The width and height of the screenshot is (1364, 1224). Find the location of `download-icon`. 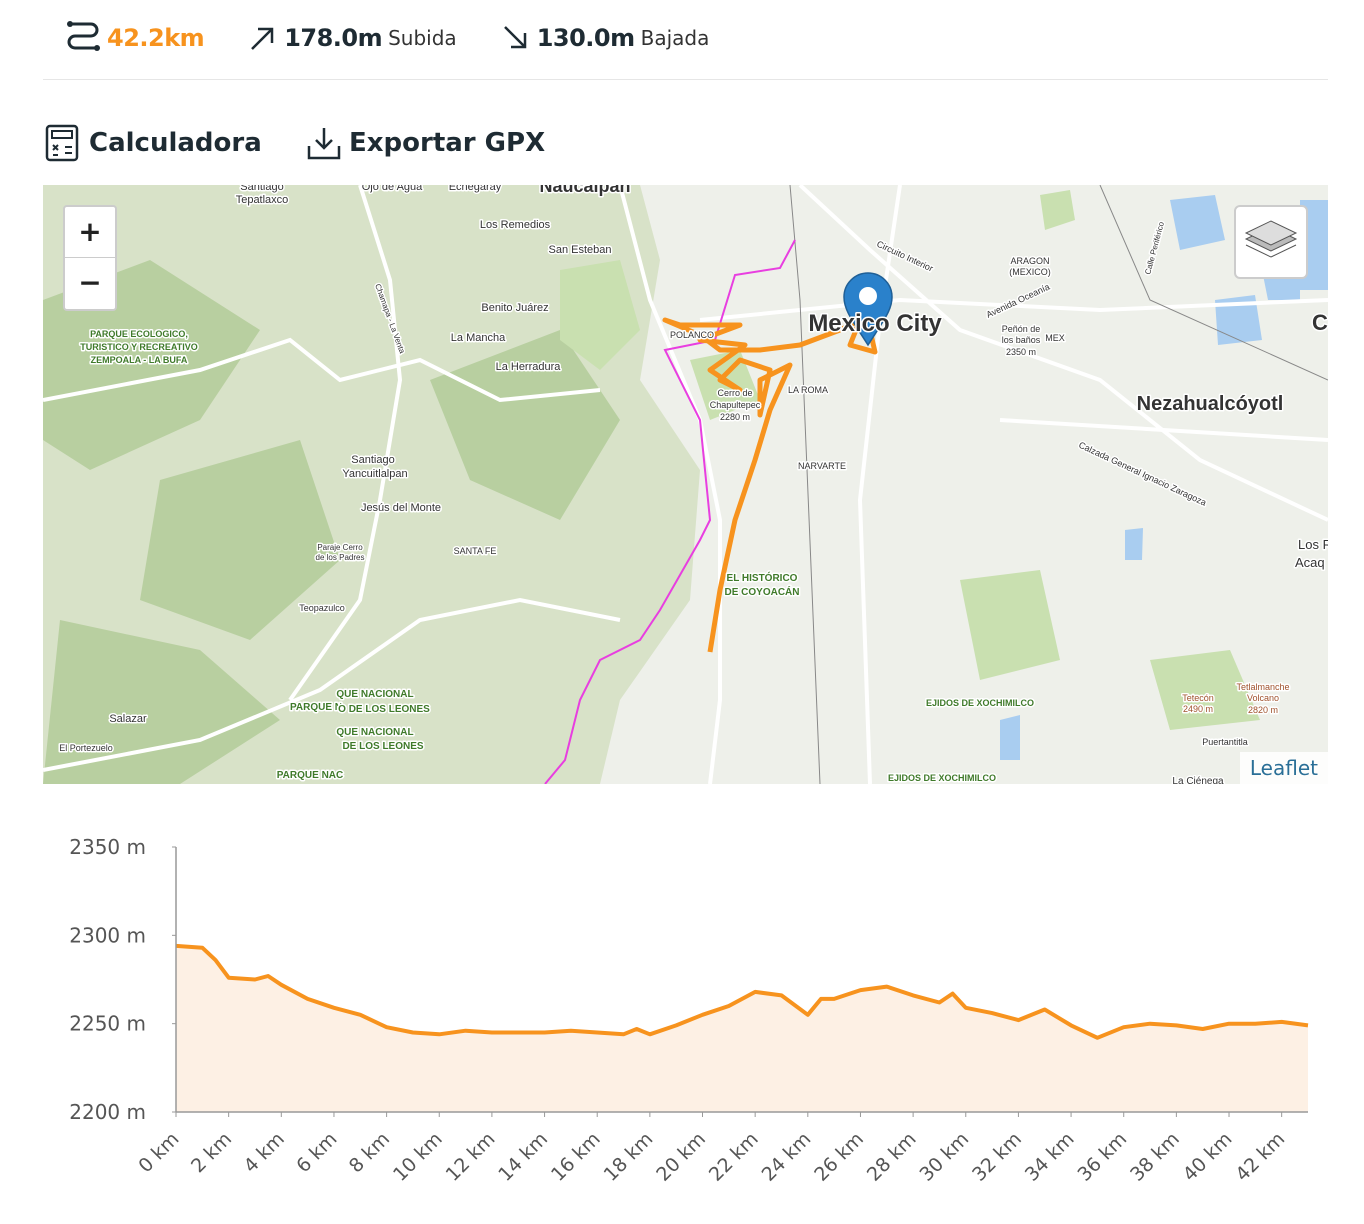

download-icon is located at coordinates (324, 144).